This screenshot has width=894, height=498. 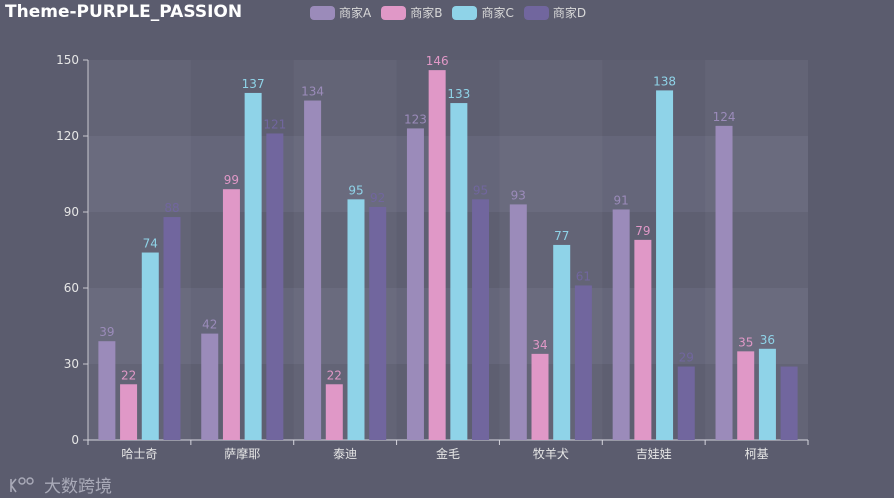 I want to click on data-label: 124, so click(x=724, y=117).